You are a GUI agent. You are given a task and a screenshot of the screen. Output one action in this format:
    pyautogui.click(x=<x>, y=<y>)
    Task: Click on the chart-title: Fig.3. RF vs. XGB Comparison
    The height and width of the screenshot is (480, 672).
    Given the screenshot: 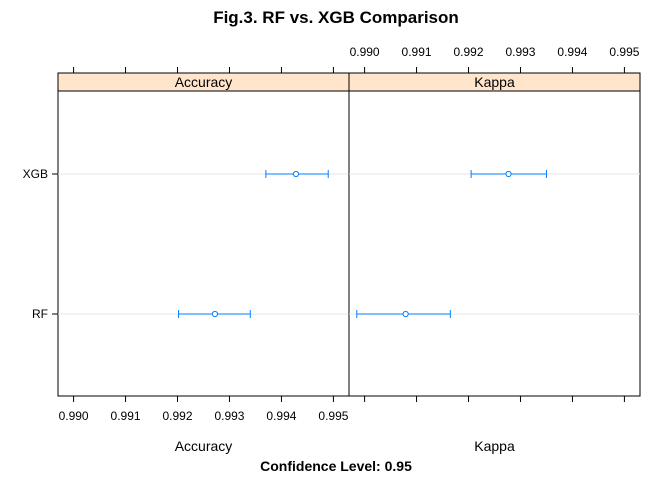 What is the action you would take?
    pyautogui.click(x=336, y=17)
    